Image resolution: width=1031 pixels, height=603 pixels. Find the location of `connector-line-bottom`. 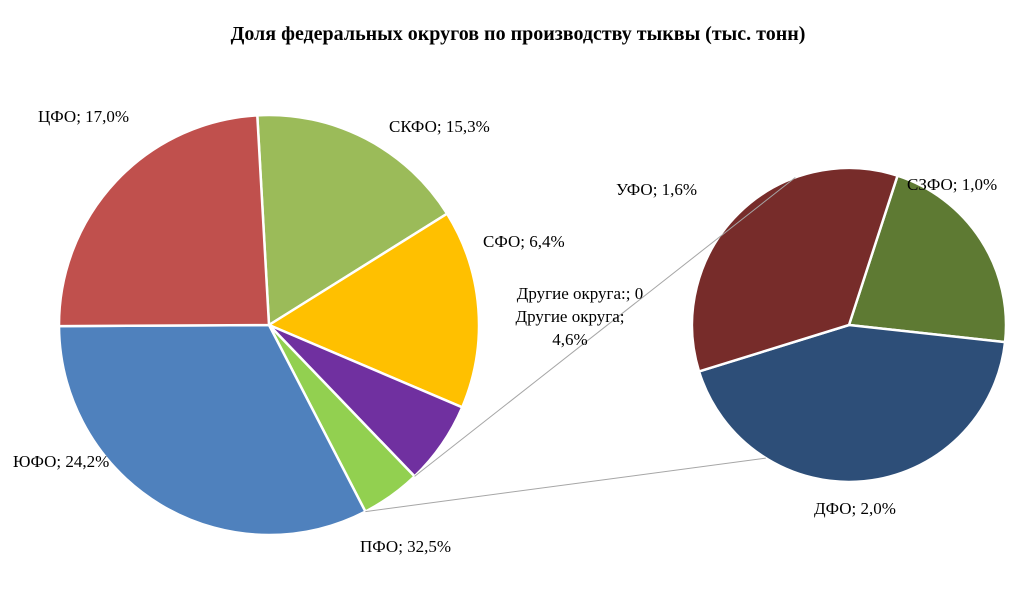

connector-line-bottom is located at coordinates (565, 485).